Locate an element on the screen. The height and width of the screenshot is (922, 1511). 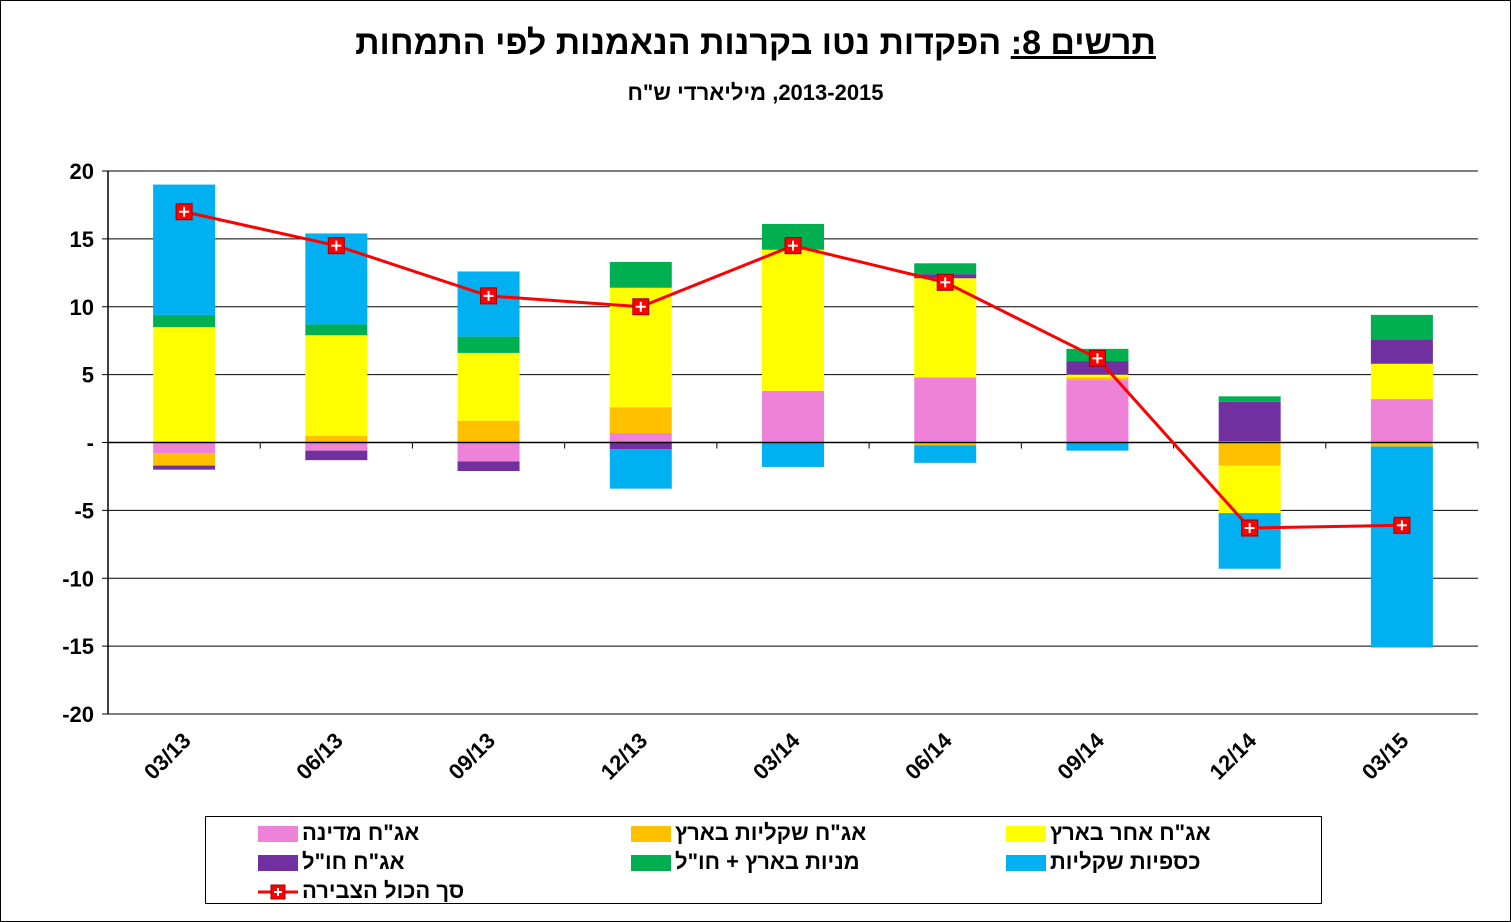
bar-other_bonds-09/13 is located at coordinates (488, 386).